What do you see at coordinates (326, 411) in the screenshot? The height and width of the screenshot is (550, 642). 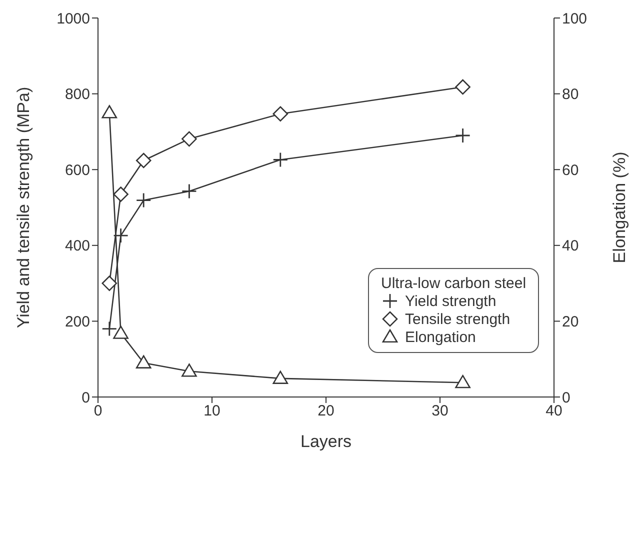 I see `x-tick-label: 20` at bounding box center [326, 411].